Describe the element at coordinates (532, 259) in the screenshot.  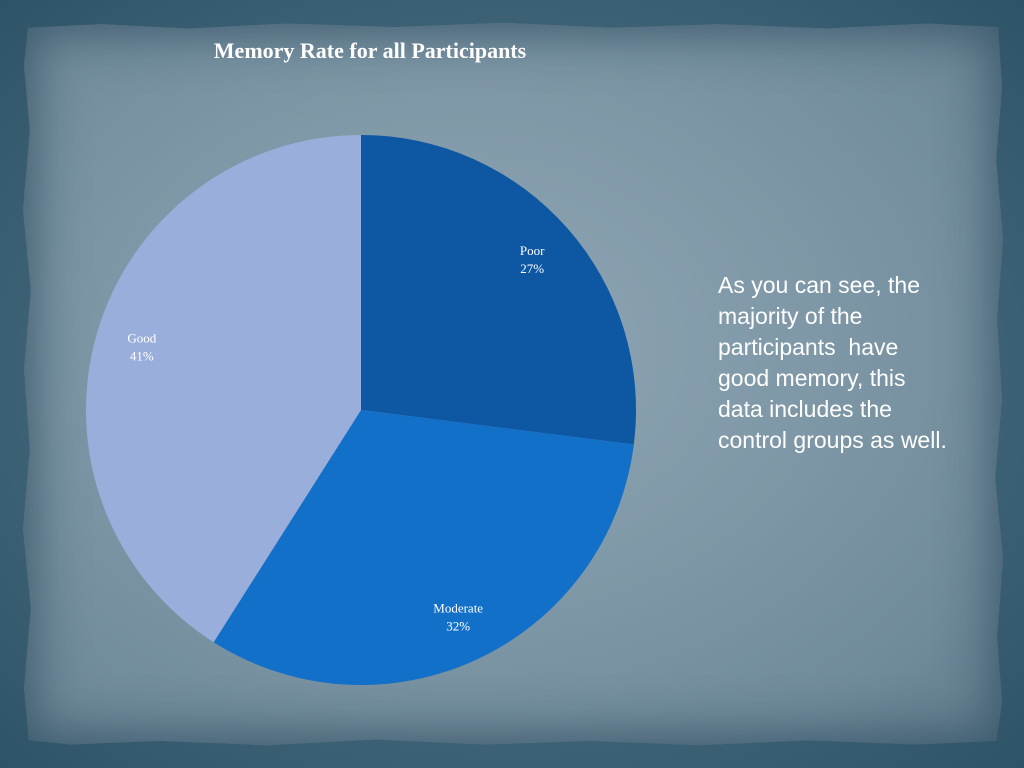
I see `pie-label-poor: Poor 27%` at that location.